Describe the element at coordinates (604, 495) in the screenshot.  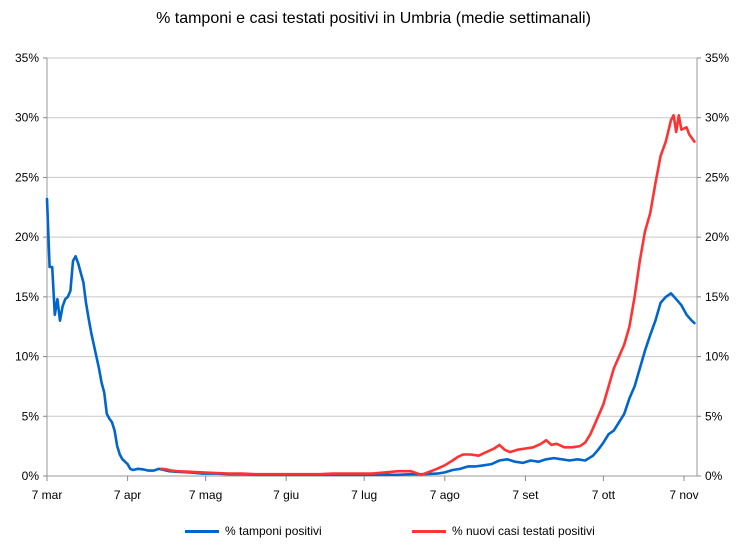
I see `x-tick-label: 7 ott` at that location.